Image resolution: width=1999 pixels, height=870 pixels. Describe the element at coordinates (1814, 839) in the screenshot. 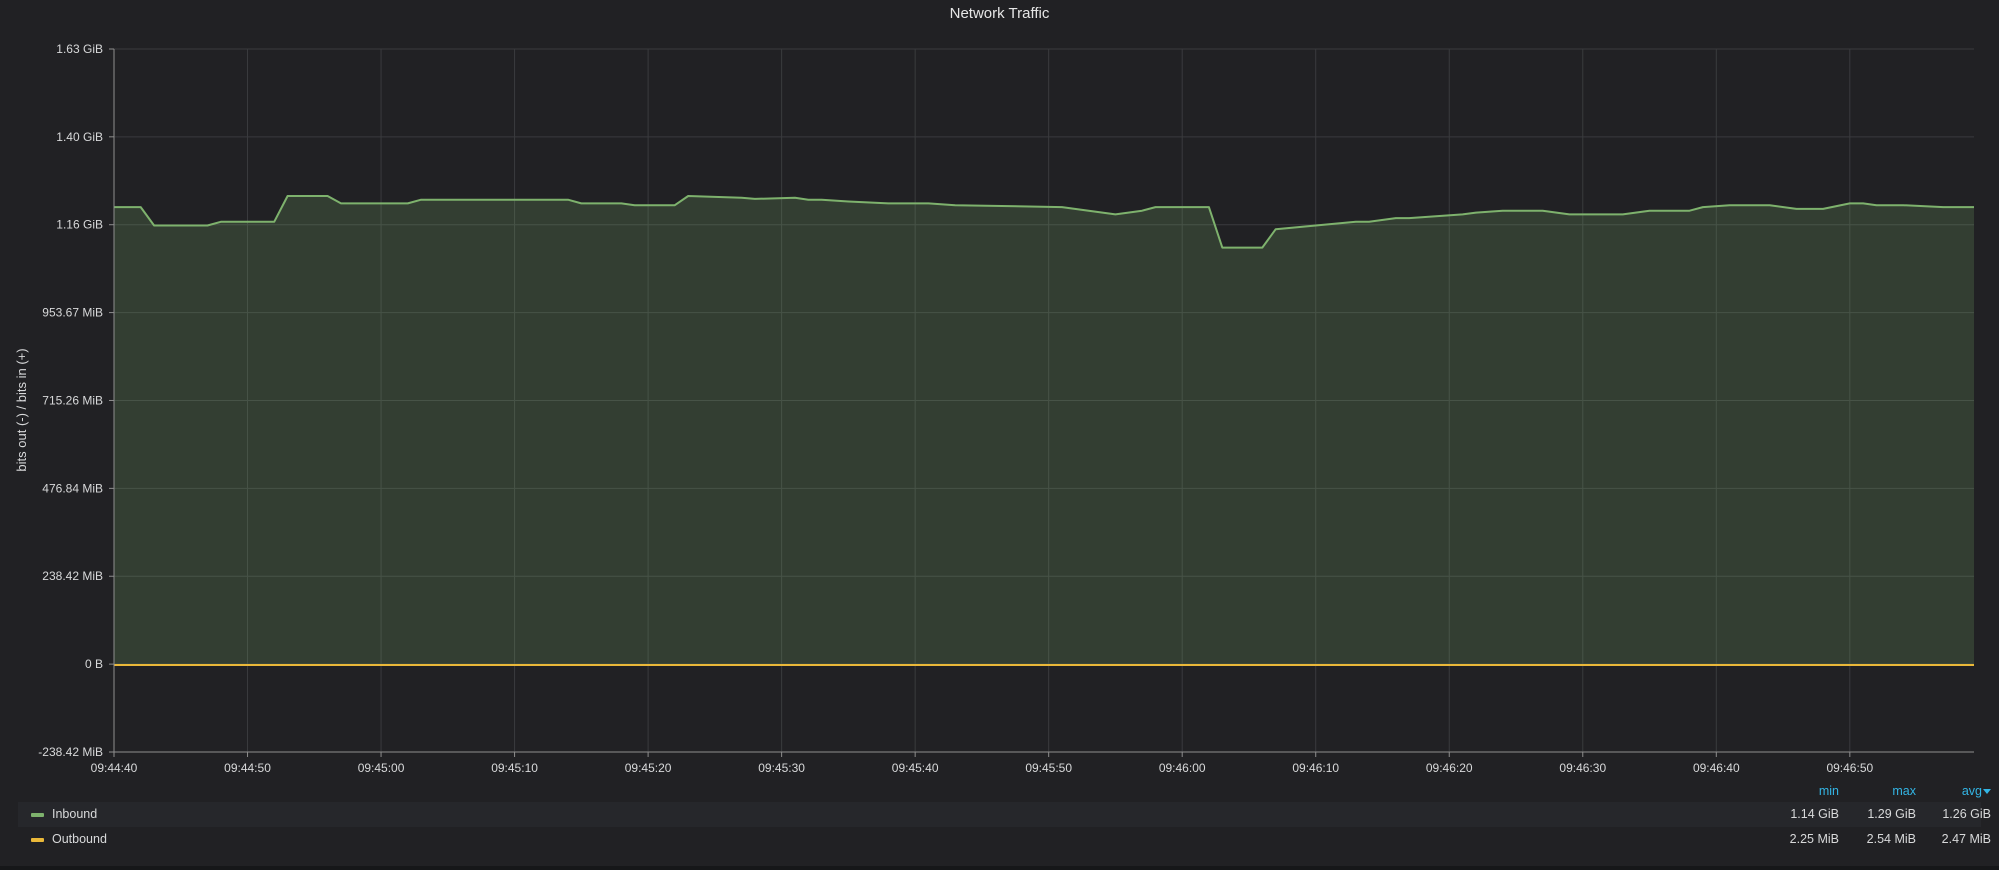

I see `legend-value-min: 2.25 MiB` at that location.